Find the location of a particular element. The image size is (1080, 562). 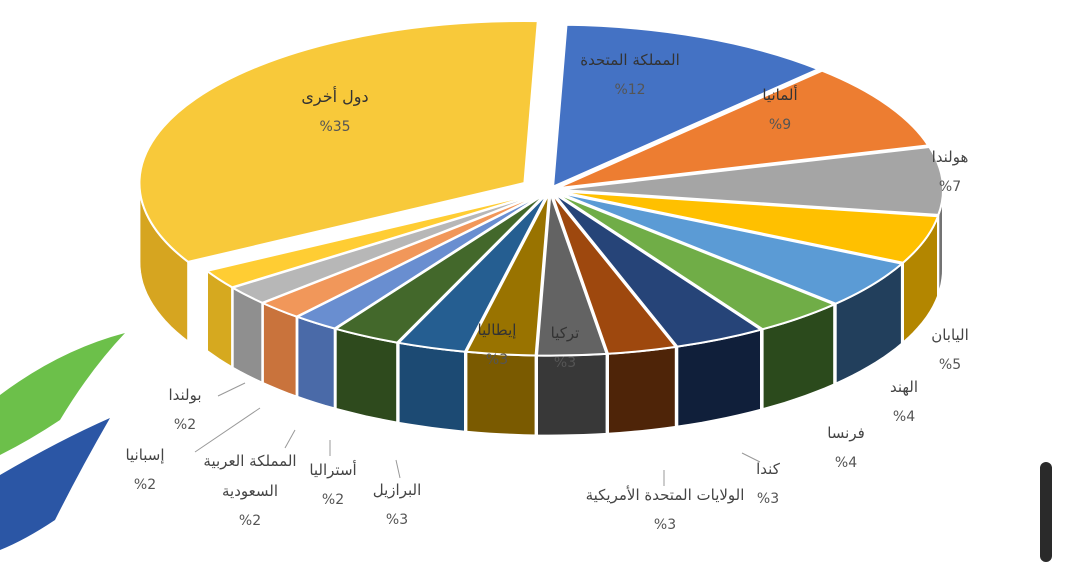

label-japan: اليابان %5 is located at coordinates (950, 349).